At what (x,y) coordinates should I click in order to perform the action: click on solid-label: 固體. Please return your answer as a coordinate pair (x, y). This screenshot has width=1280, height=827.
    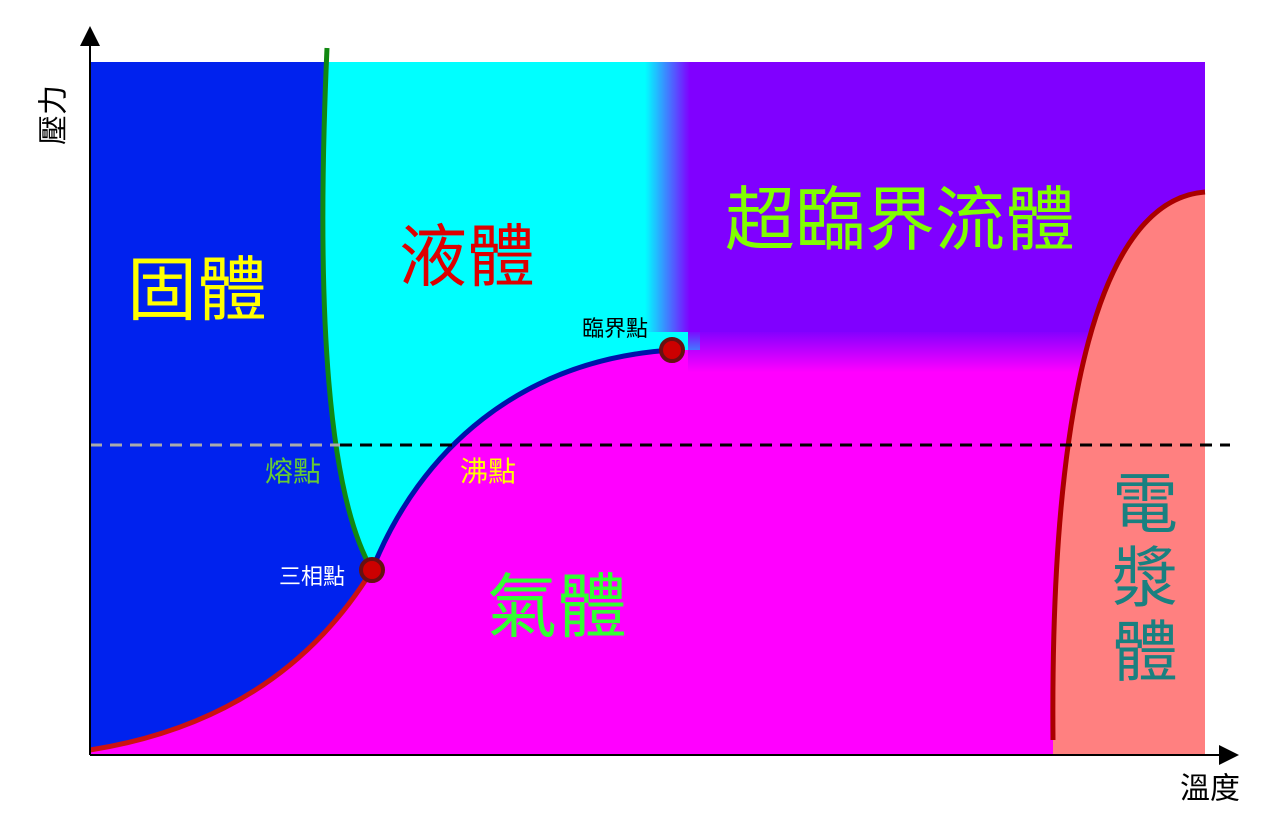
    Looking at the image, I should click on (197, 290).